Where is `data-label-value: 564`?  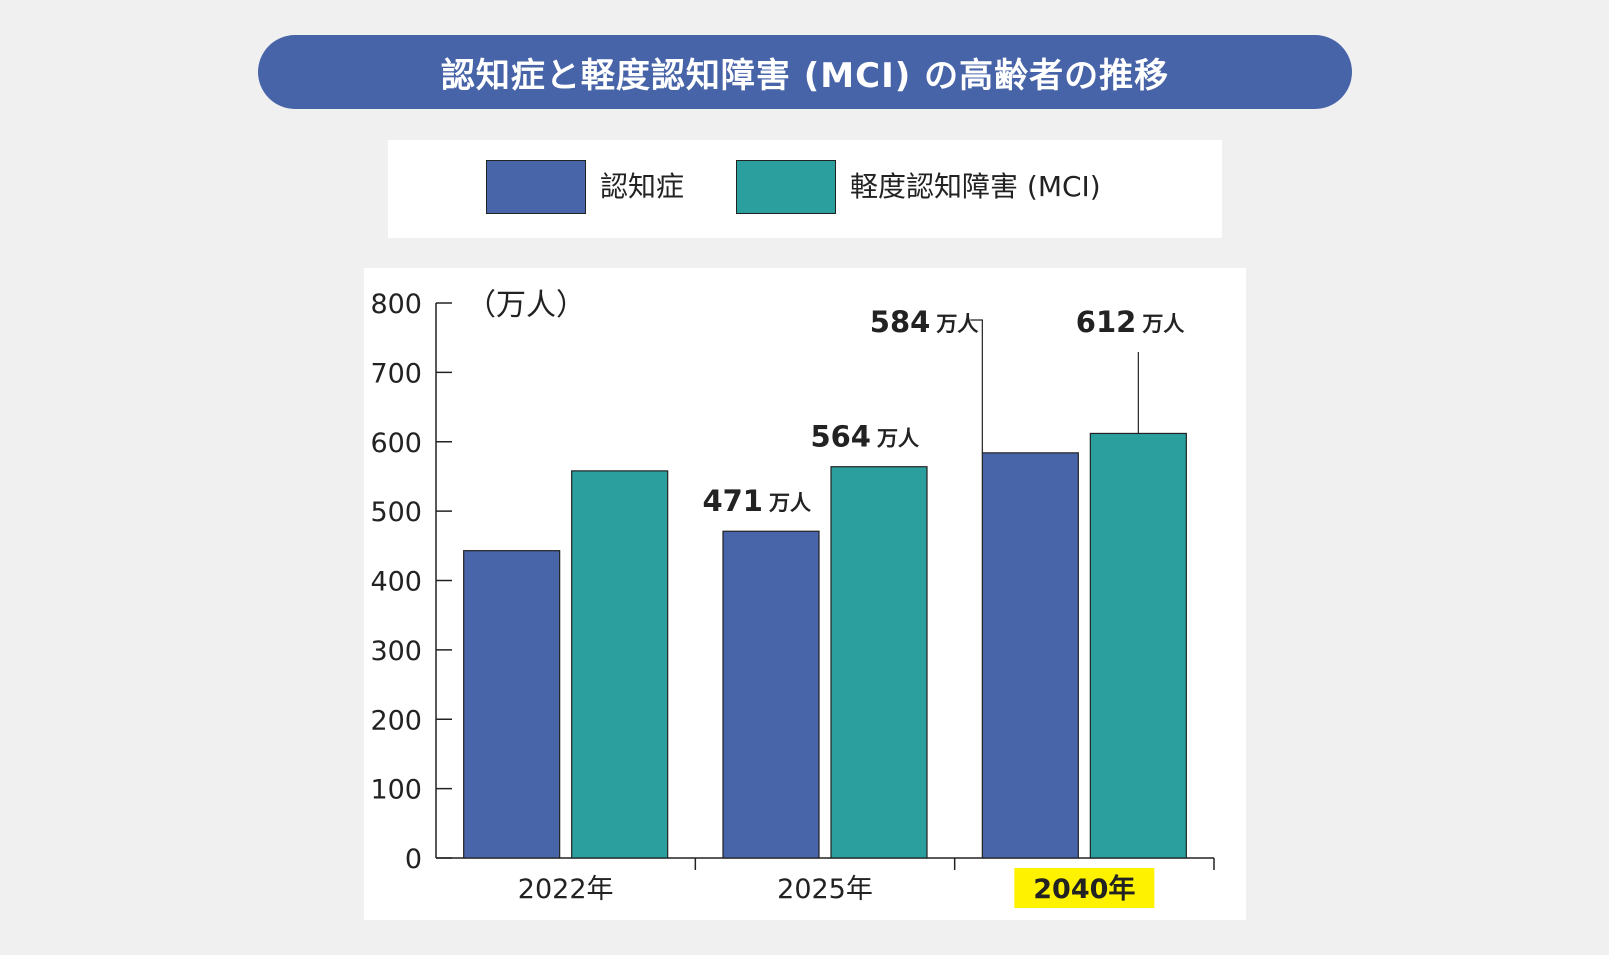
data-label-value: 564 is located at coordinates (840, 437).